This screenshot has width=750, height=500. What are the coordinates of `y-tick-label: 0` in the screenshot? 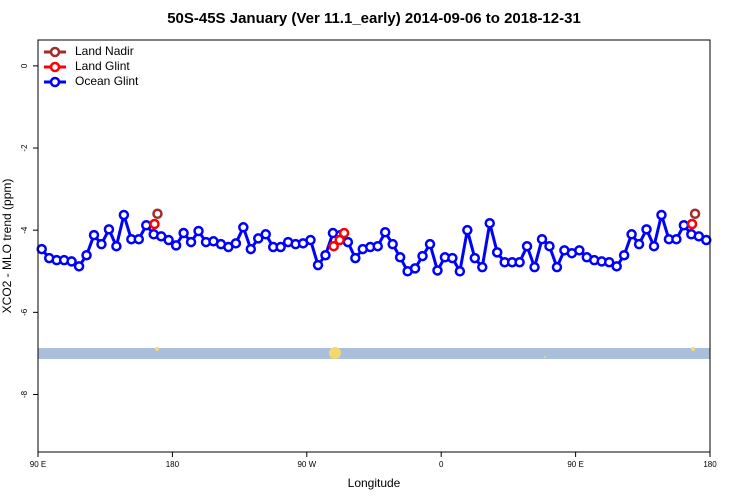 It's located at (24, 65).